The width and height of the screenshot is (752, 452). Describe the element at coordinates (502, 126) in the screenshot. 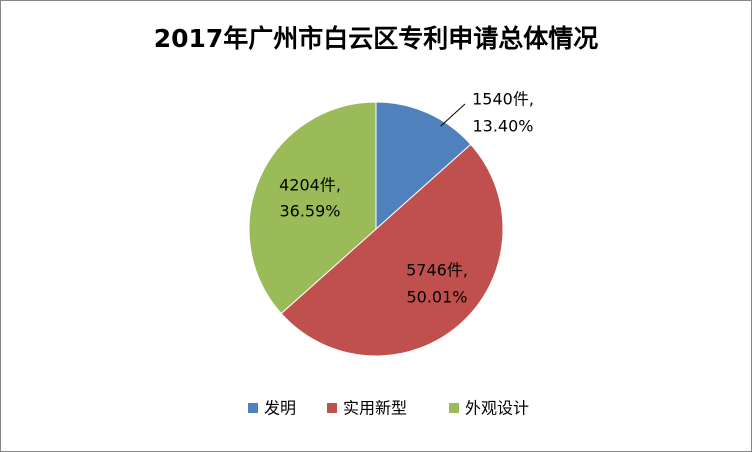

I see `data-label: 13.40%` at that location.